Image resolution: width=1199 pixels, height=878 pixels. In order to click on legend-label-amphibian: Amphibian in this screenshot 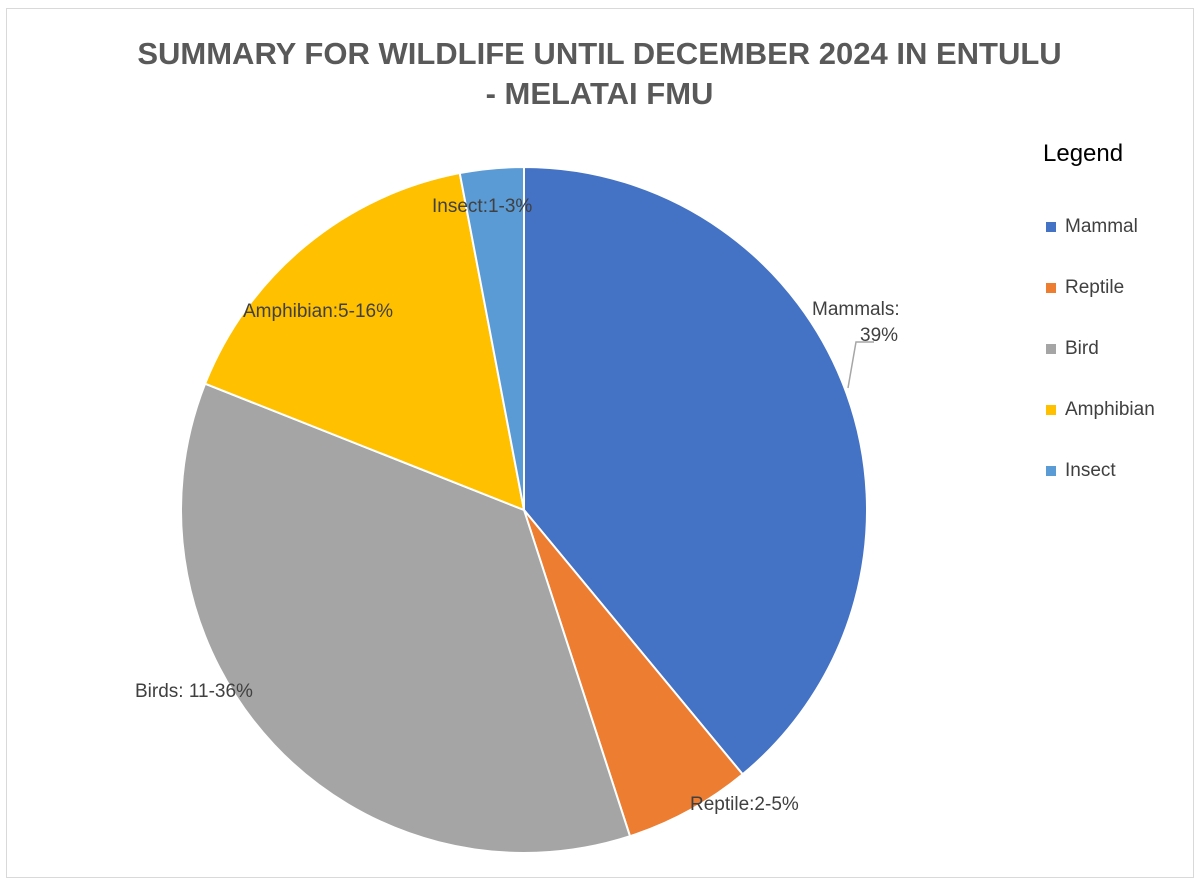, I will do `click(1110, 409)`.